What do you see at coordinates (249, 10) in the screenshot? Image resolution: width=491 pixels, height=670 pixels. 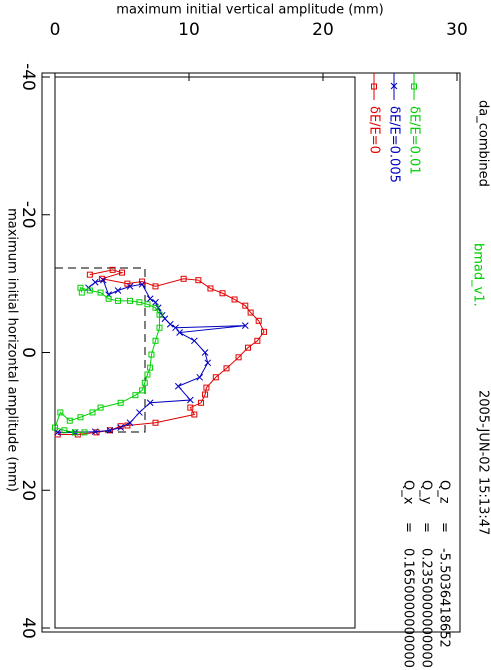 I see `y-axis-title: maximum initial vertical amplitude (mm)` at bounding box center [249, 10].